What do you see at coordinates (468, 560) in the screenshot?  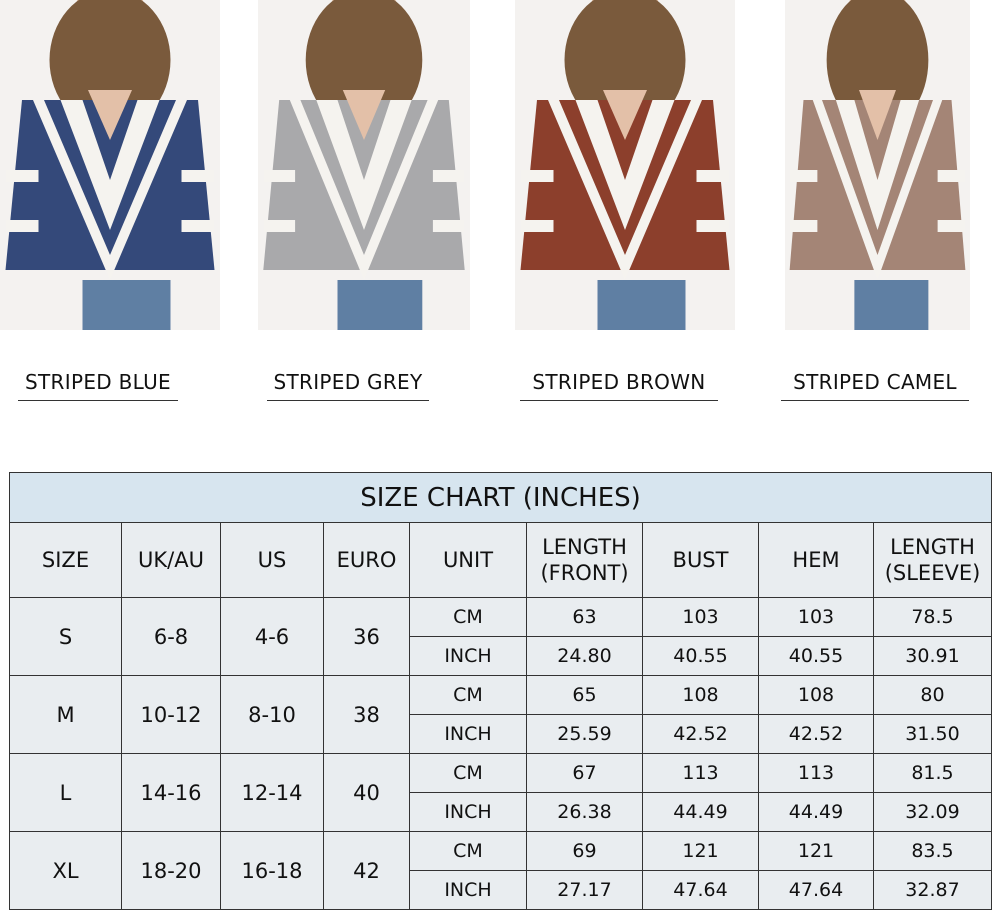 I see `column-header: UNIT` at bounding box center [468, 560].